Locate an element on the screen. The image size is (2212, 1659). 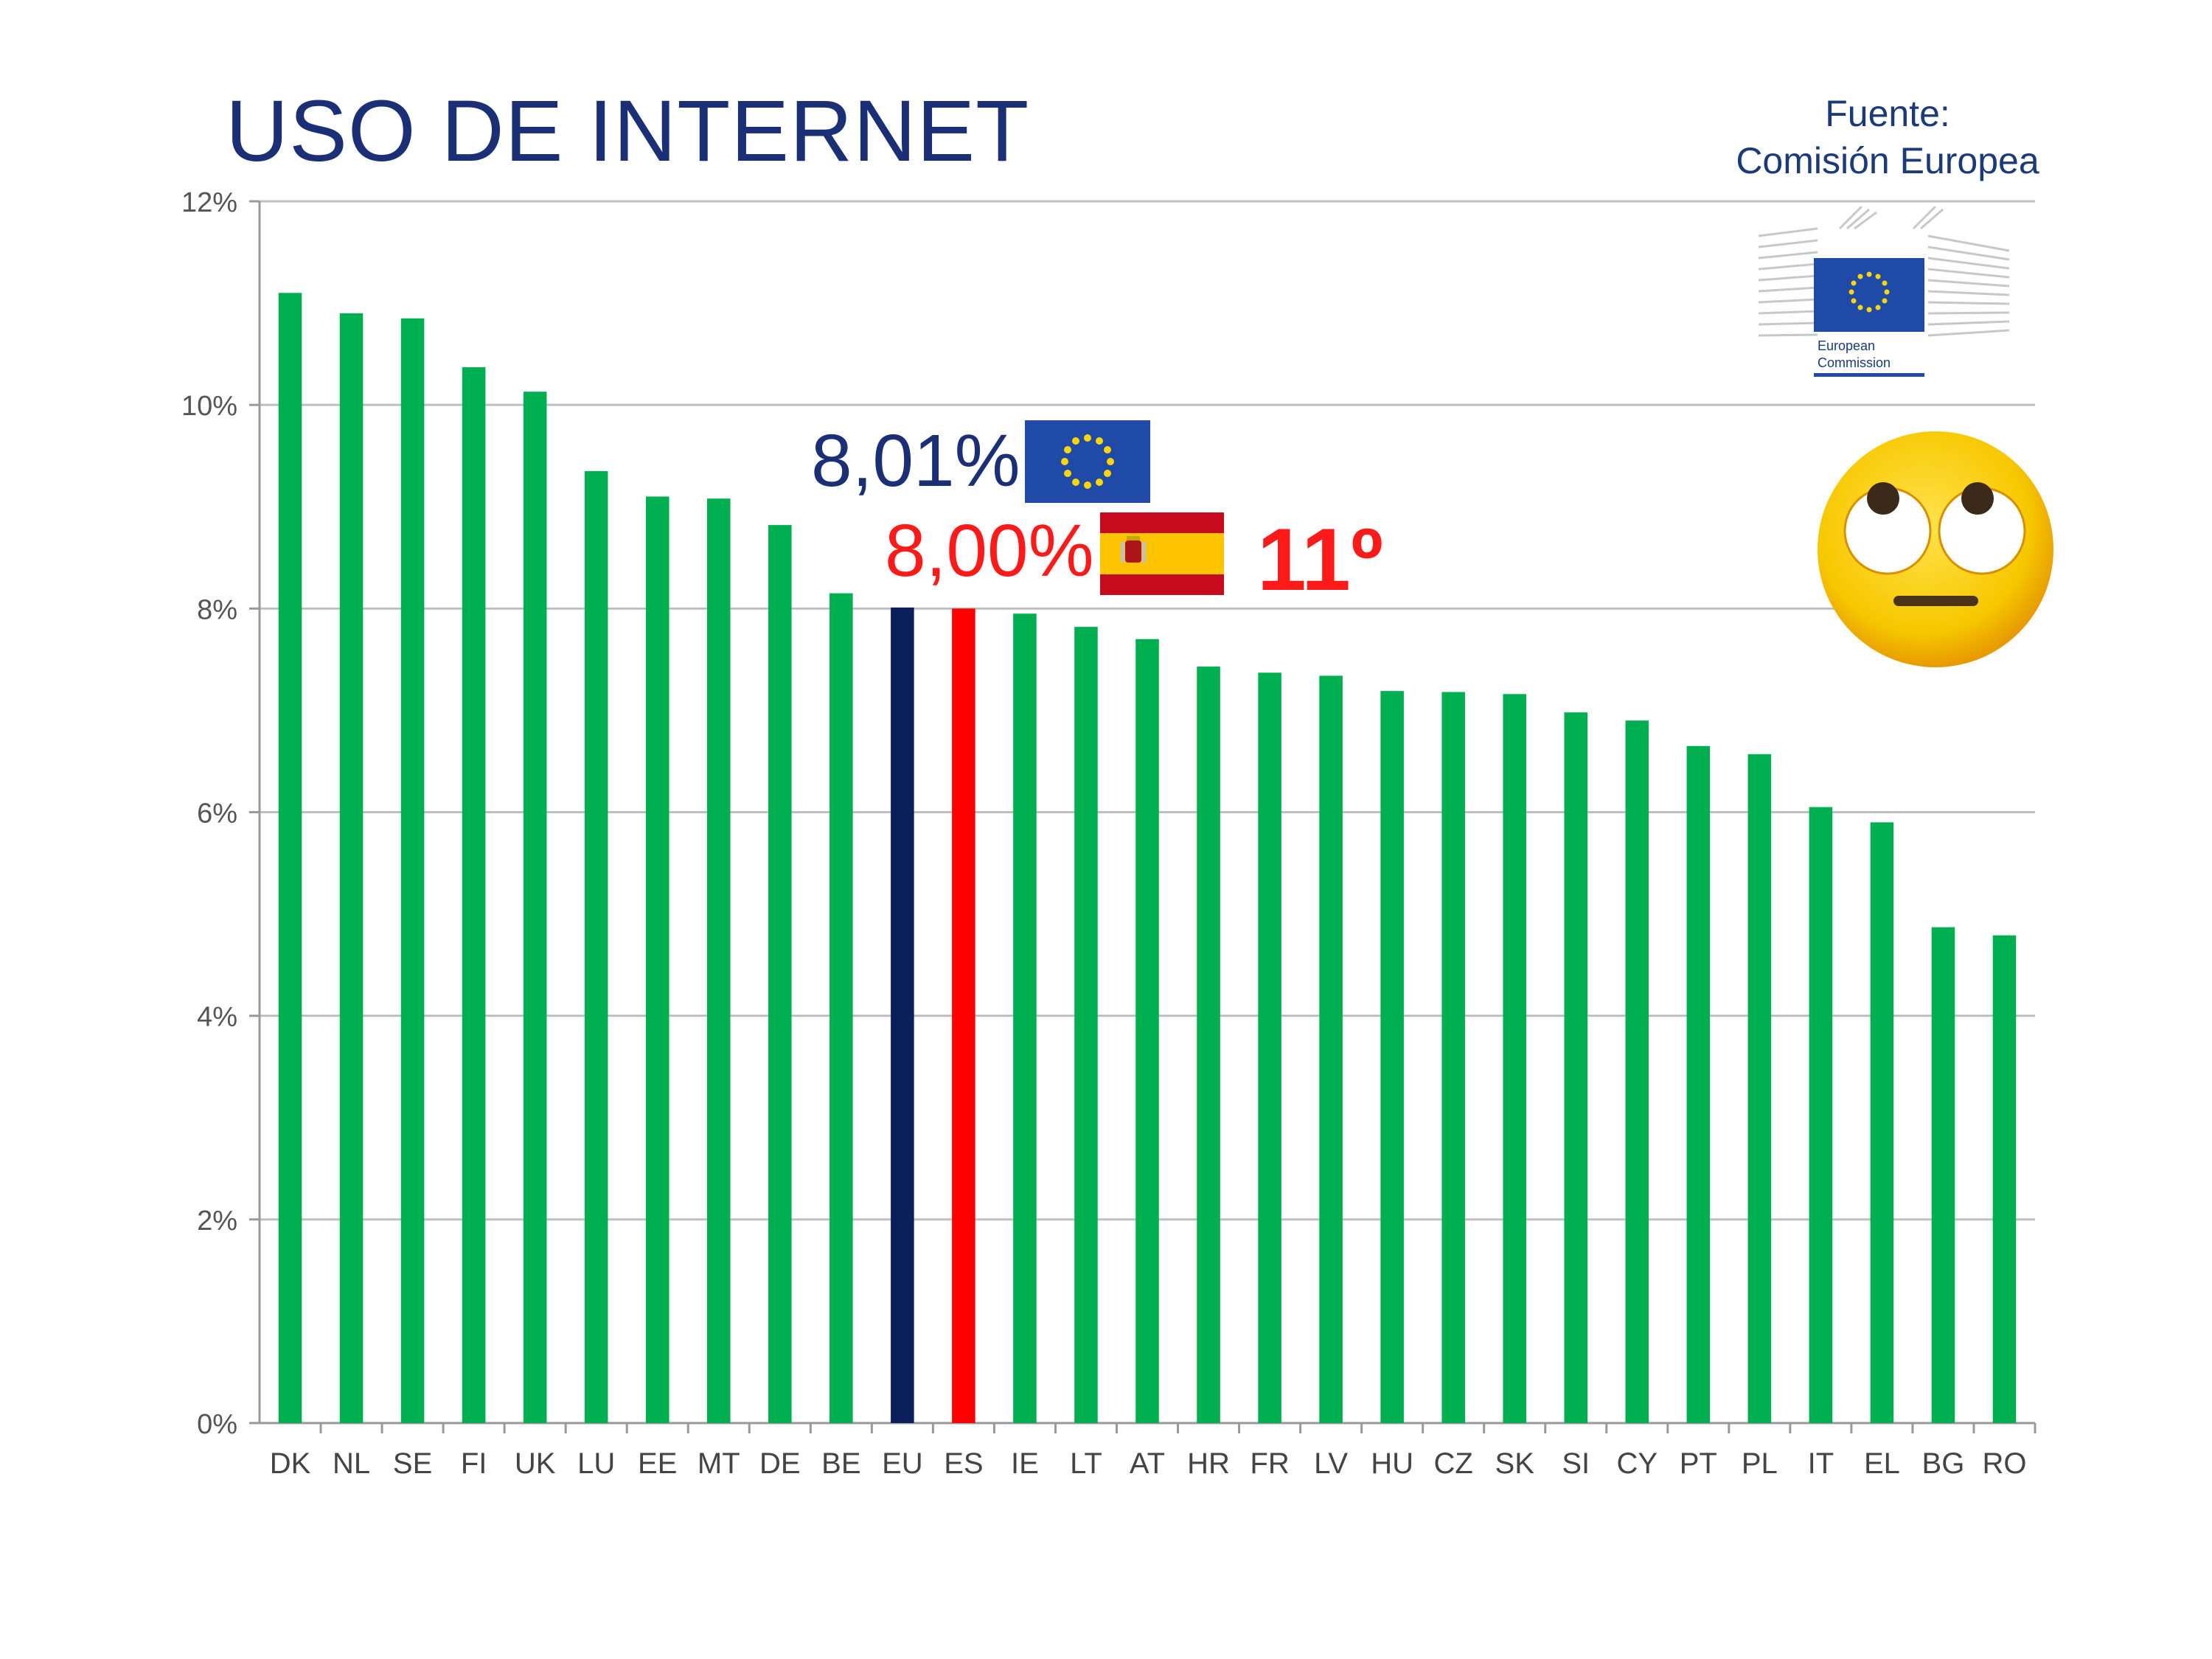
x-tick-label: LT is located at coordinates (1086, 1463).